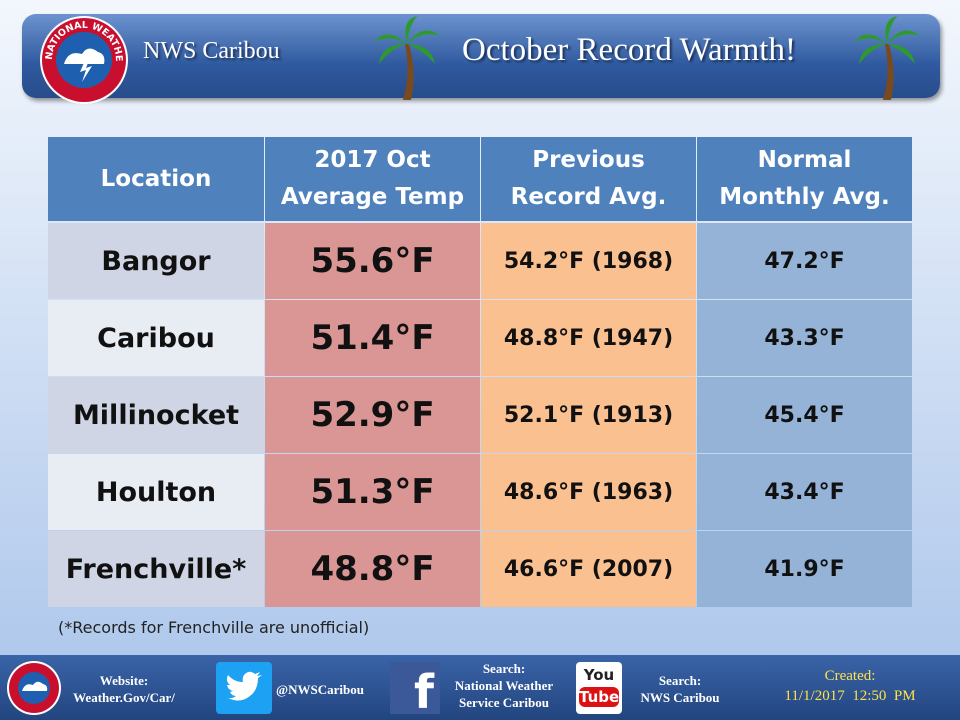  What do you see at coordinates (372, 569) in the screenshot?
I see `value-cell: 48.8°F` at bounding box center [372, 569].